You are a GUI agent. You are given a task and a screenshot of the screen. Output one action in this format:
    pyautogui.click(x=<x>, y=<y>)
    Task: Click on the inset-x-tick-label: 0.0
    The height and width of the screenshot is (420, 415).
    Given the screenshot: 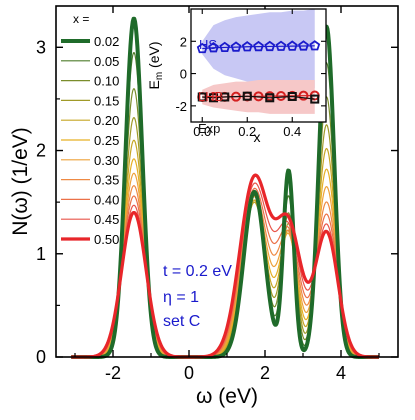 What is the action you would take?
    pyautogui.click(x=202, y=131)
    